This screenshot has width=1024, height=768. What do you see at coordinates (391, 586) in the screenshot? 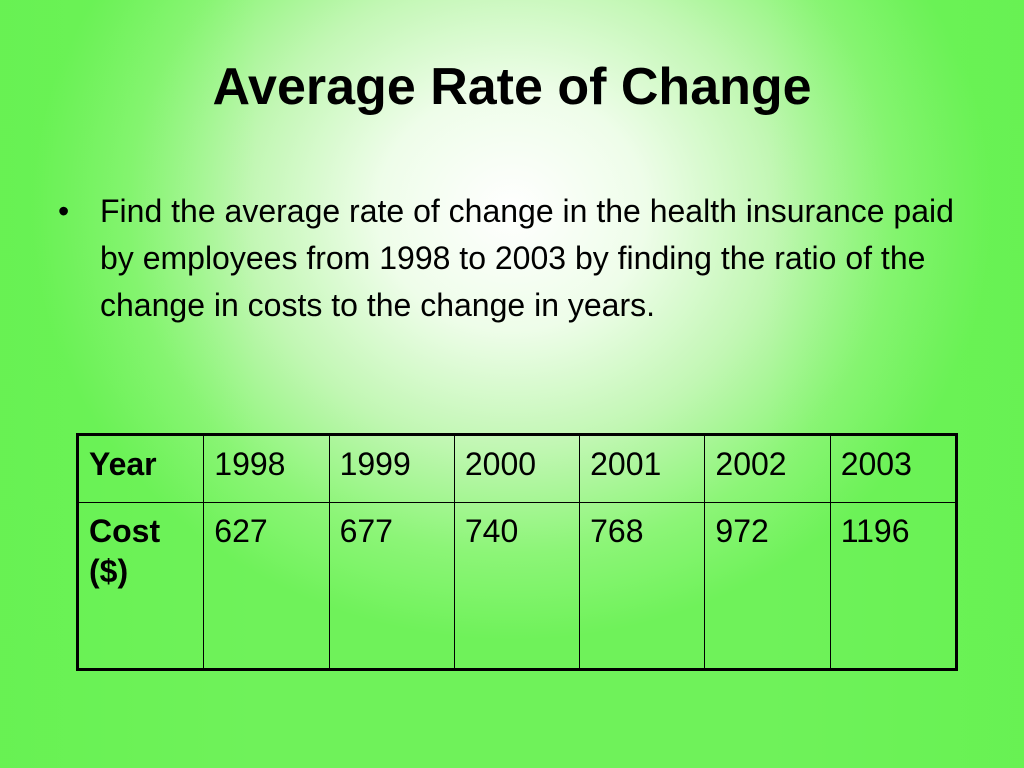
I see `table-cell: 677` at bounding box center [391, 586].